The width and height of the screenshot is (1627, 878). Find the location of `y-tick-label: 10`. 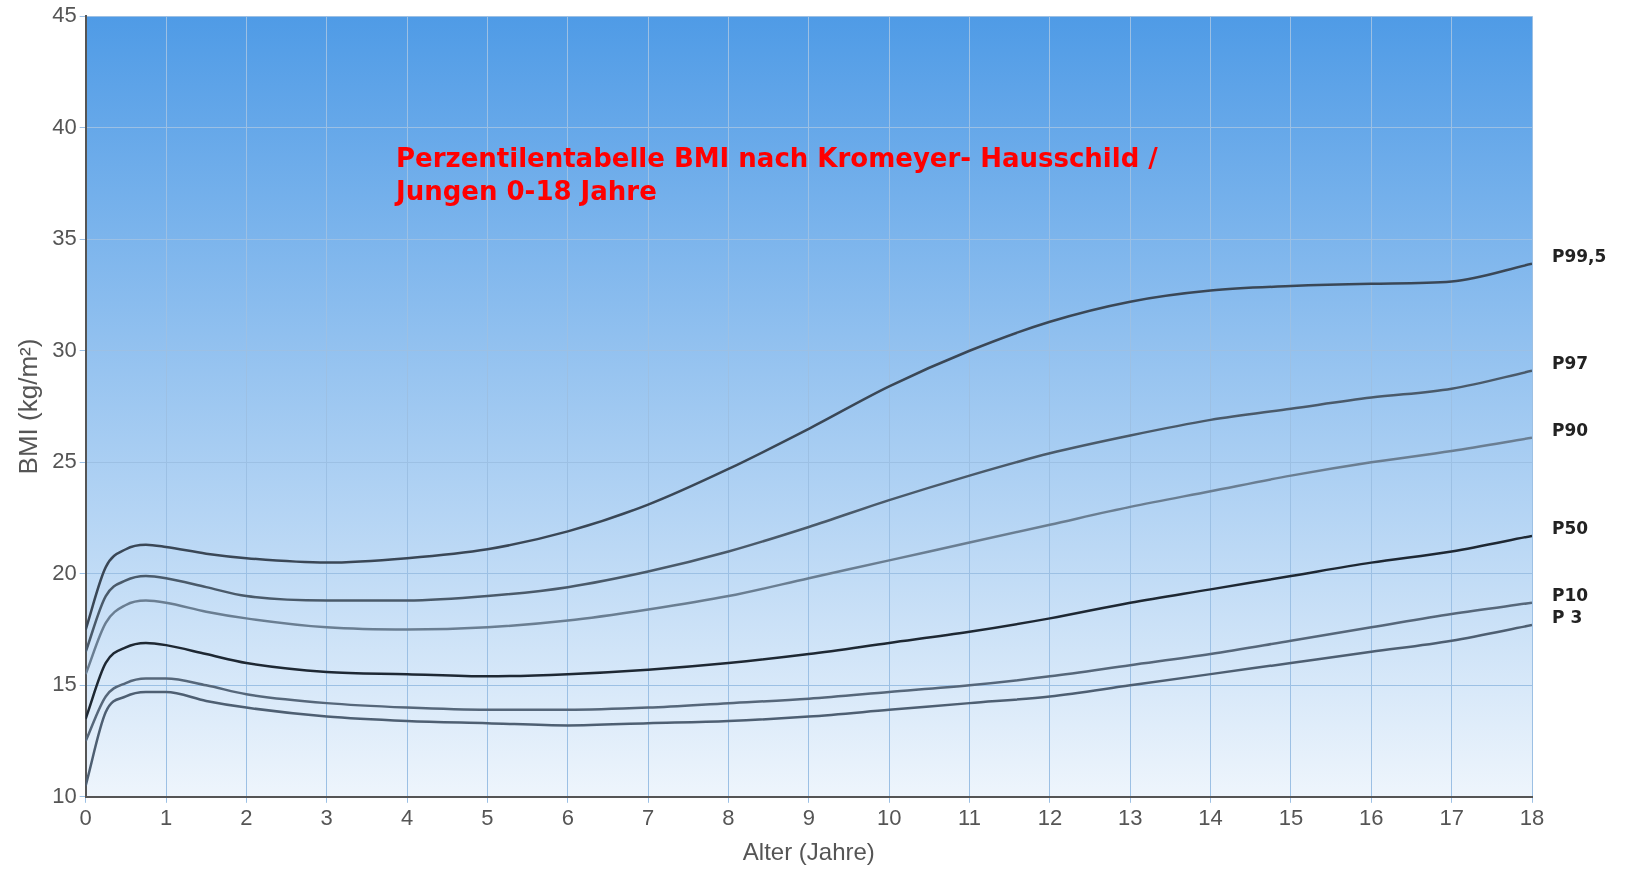

y-tick-label: 10 is located at coordinates (64, 795).